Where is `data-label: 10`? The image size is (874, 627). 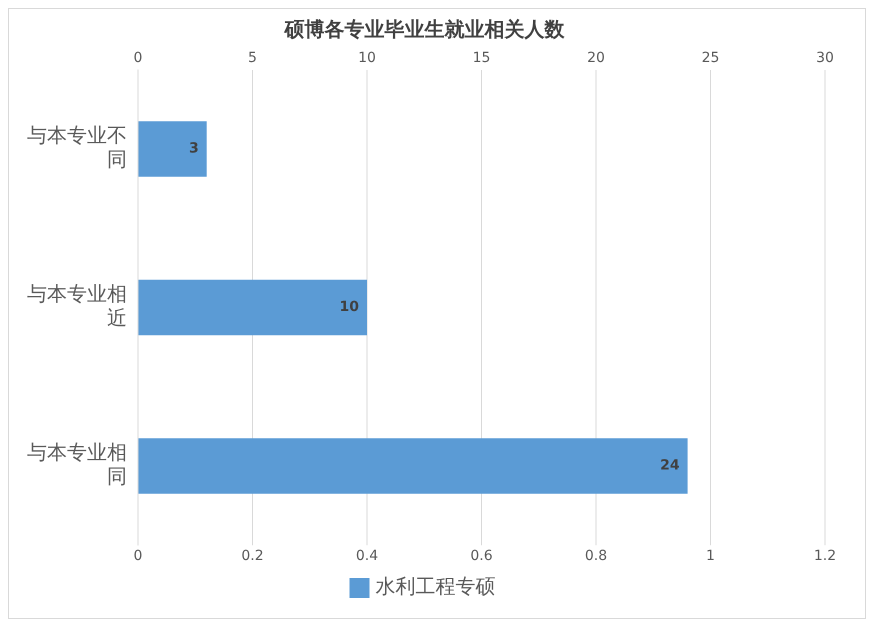 data-label: 10 is located at coordinates (350, 307).